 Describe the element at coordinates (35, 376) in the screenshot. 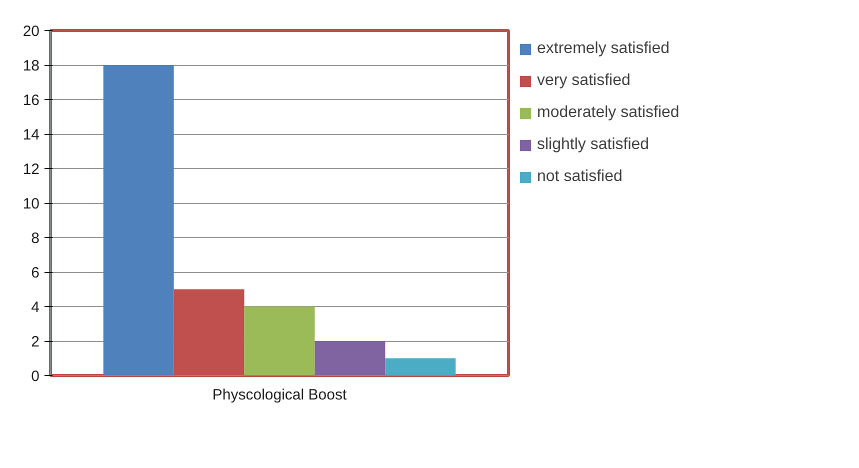

I see `y-tick-label: 0` at that location.